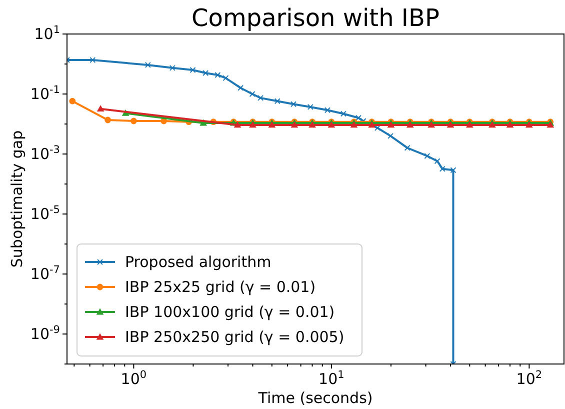 This screenshot has width=565, height=409. What do you see at coordinates (17, 199) in the screenshot?
I see `y-axis-title: Suboptimality gap` at bounding box center [17, 199].